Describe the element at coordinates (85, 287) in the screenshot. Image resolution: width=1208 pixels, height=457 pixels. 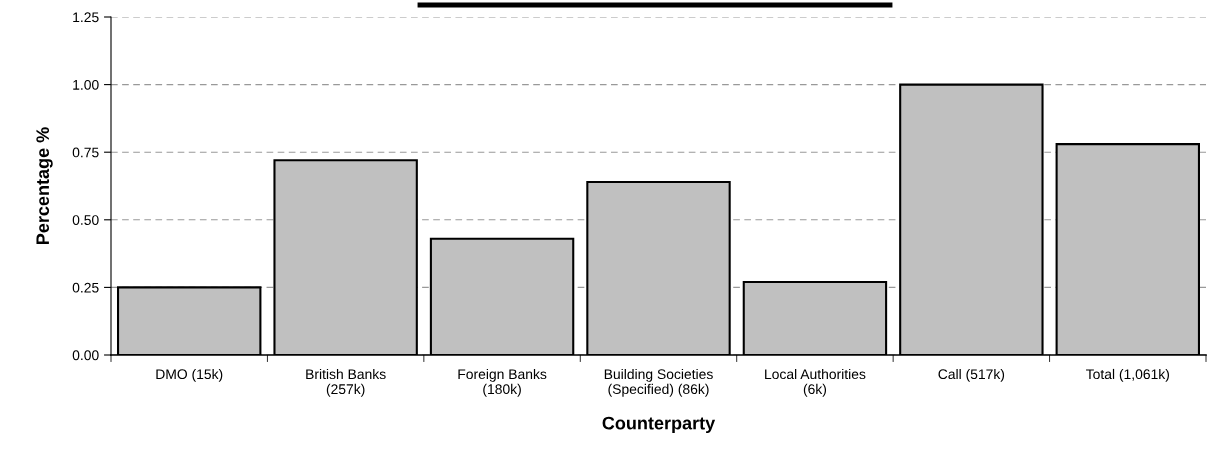
I see `y-tick-label: 0.25` at that location.